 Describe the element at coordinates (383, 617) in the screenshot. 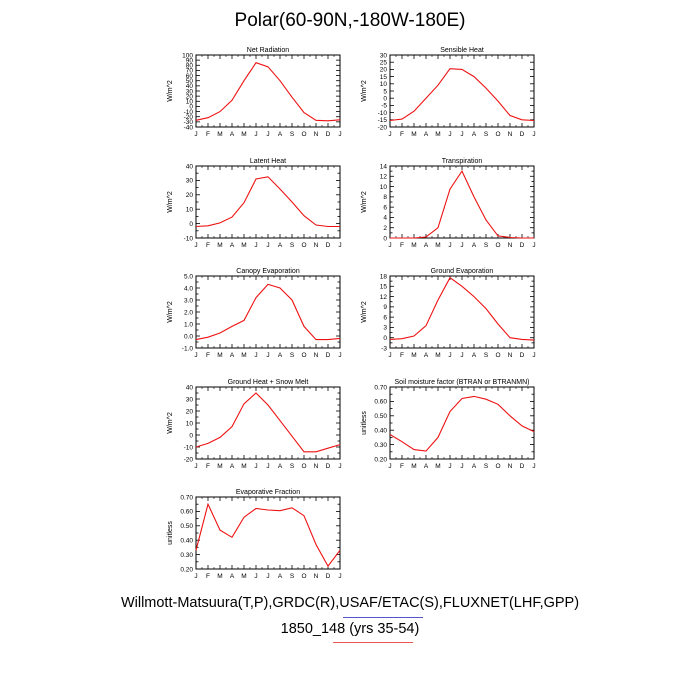

I see `underline-blue` at that location.